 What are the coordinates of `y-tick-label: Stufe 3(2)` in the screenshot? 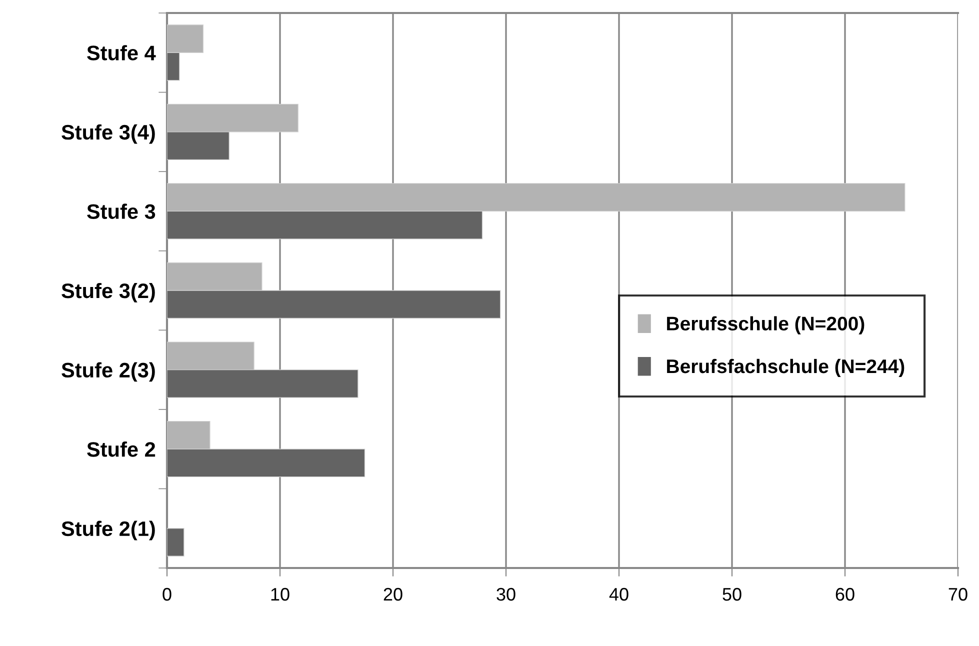 It's located at (108, 292).